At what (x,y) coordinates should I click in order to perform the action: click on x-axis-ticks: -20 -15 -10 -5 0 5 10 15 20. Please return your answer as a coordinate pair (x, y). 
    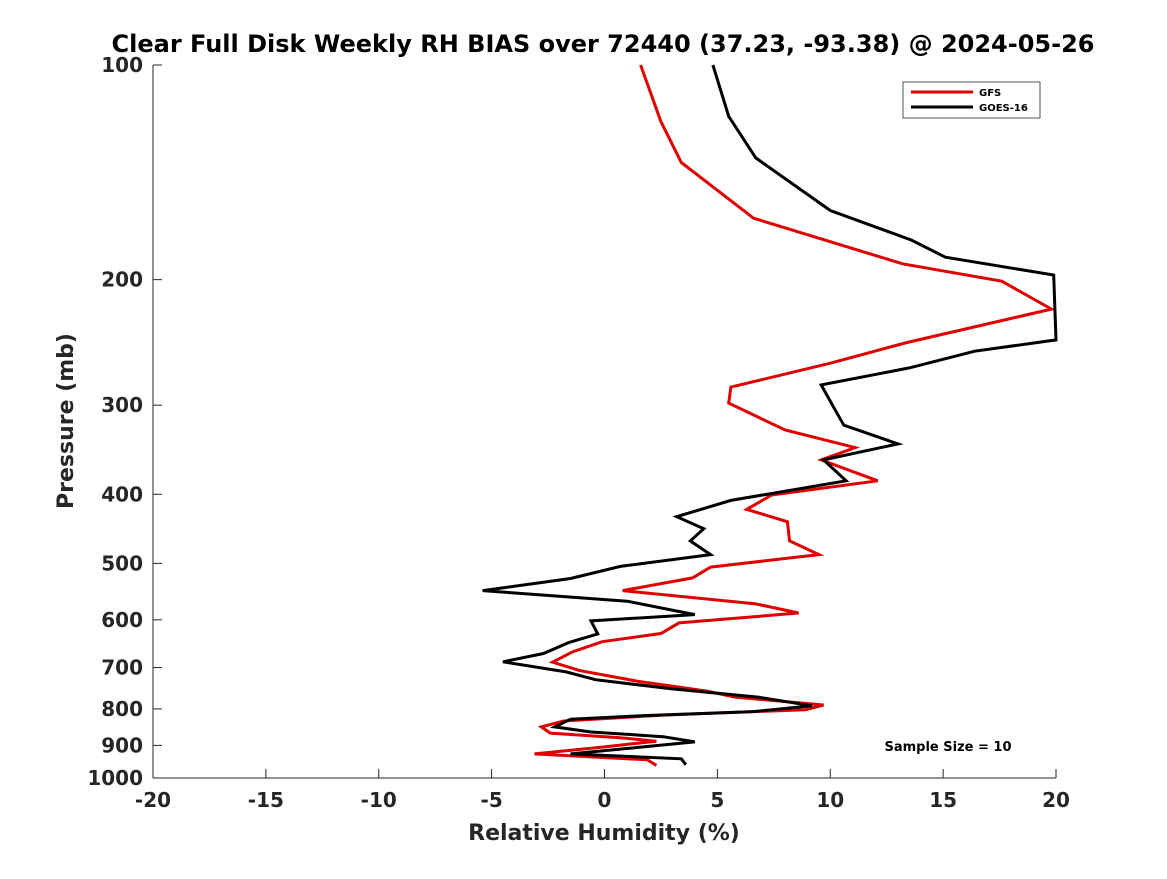
    Looking at the image, I should click on (602, 790).